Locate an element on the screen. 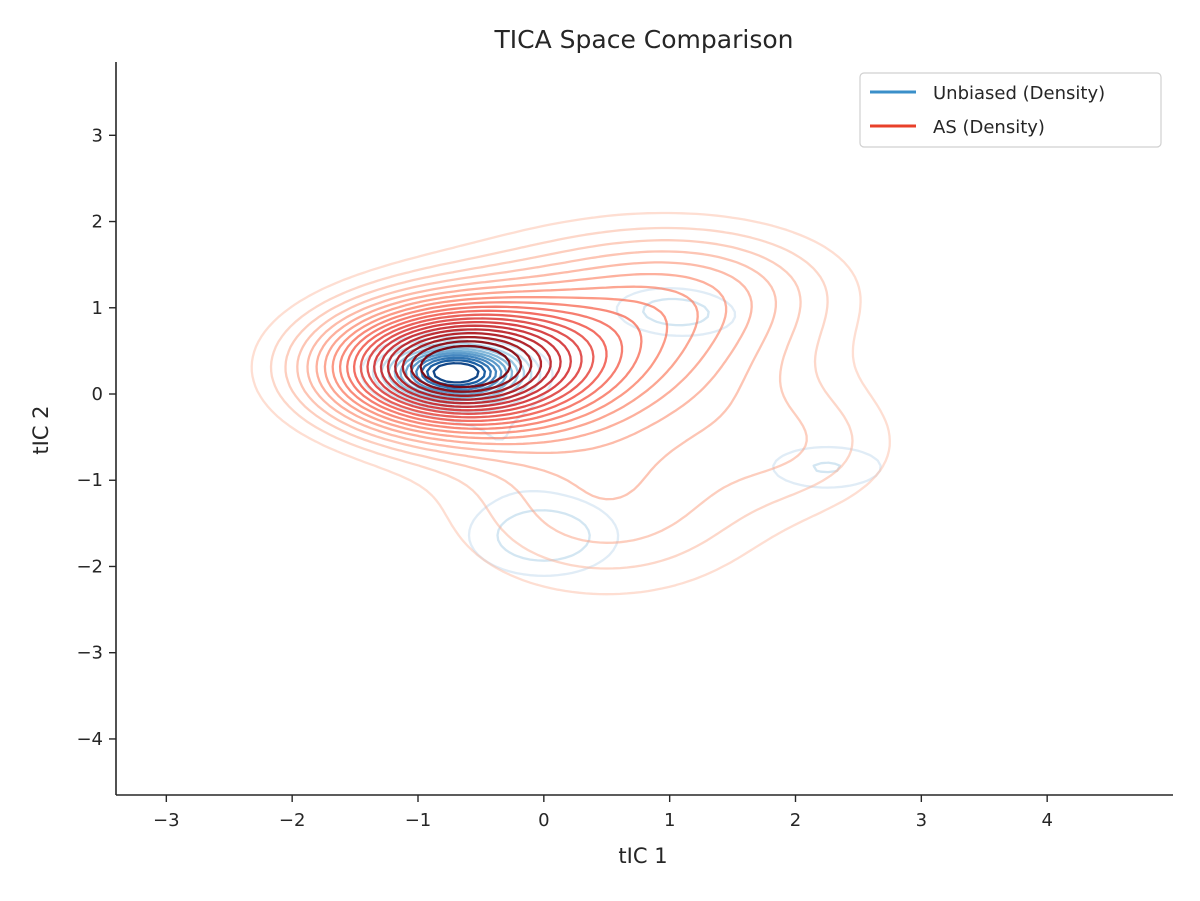 This screenshot has height=901, width=1200. y-tick-label: 0 is located at coordinates (97, 394).